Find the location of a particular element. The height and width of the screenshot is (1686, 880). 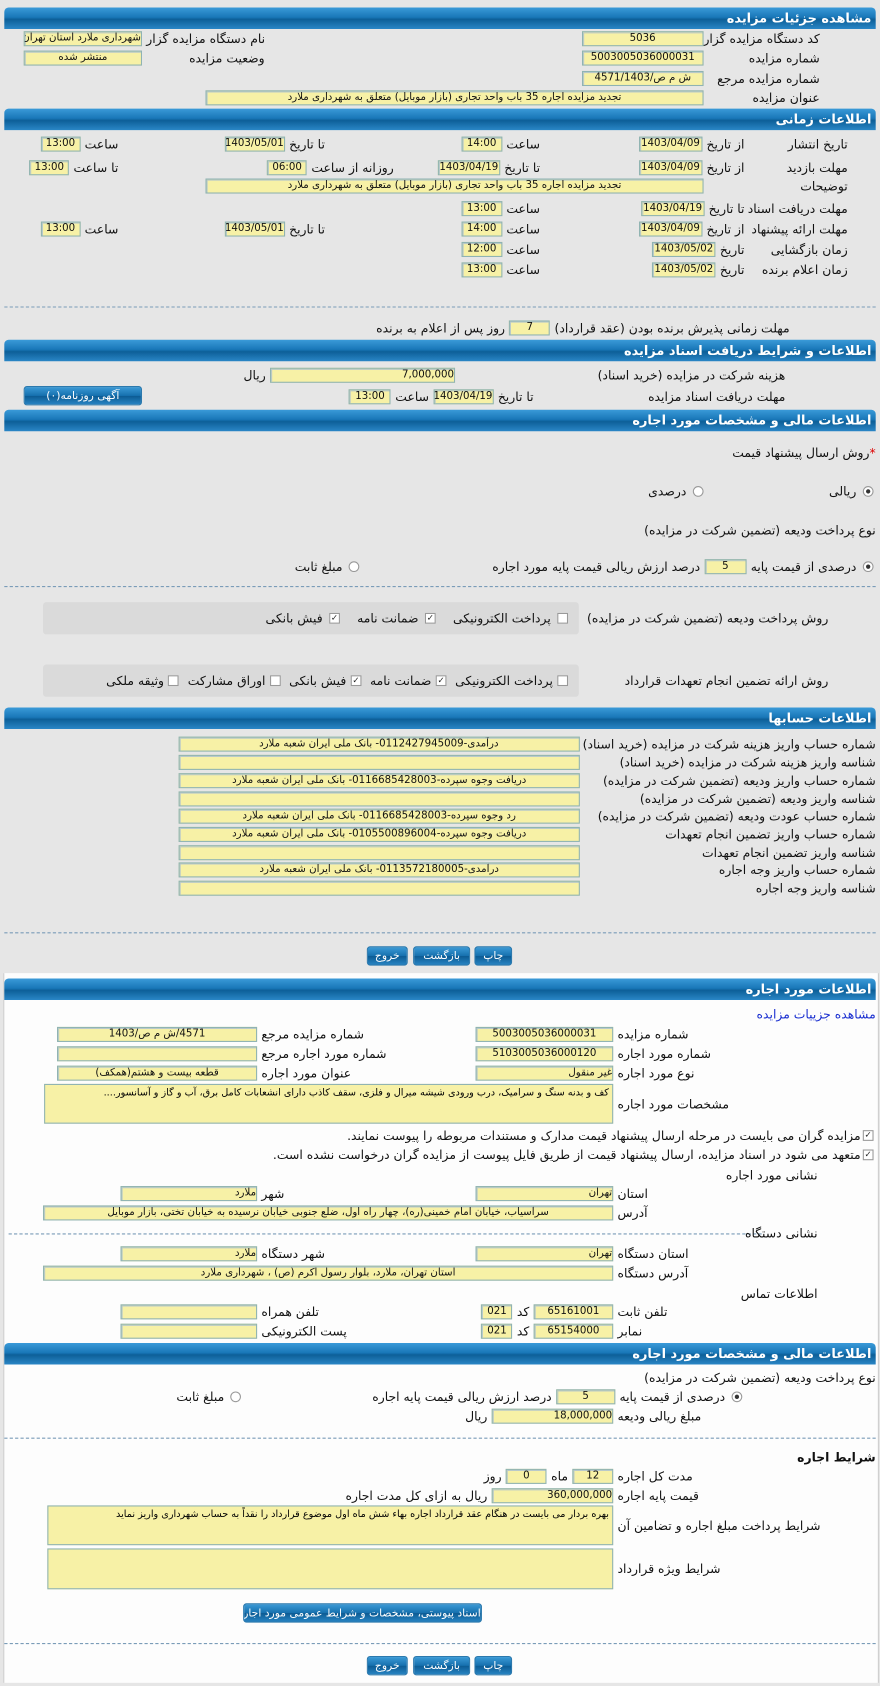

percent-value-field: 5 is located at coordinates (725, 567).